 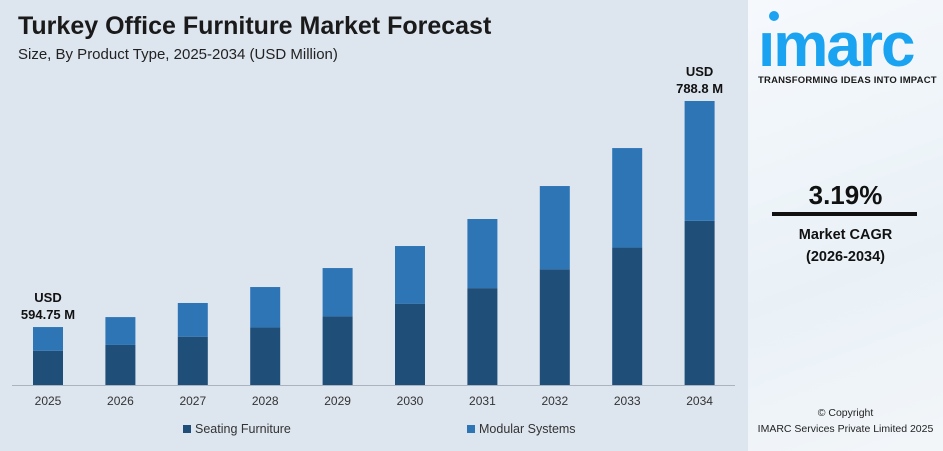 I want to click on legend-item-seating: Seating Furniture, so click(x=237, y=429).